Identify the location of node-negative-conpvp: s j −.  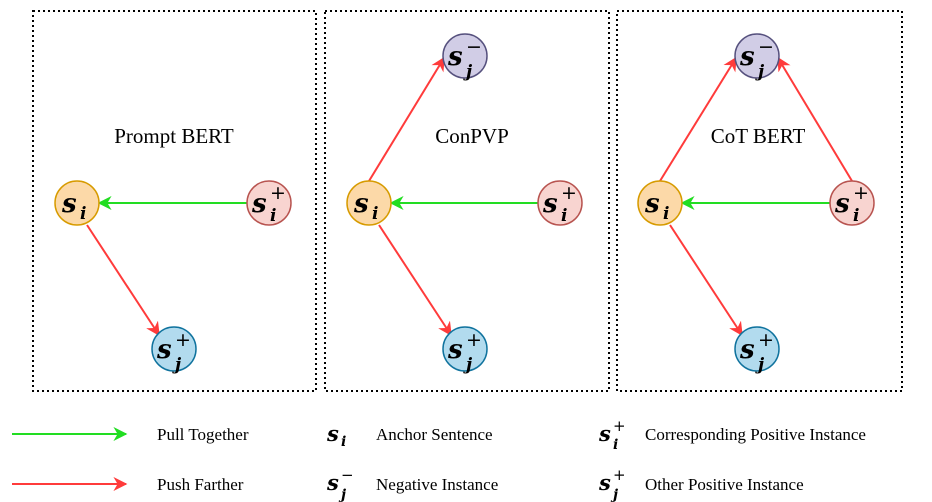
(465, 57).